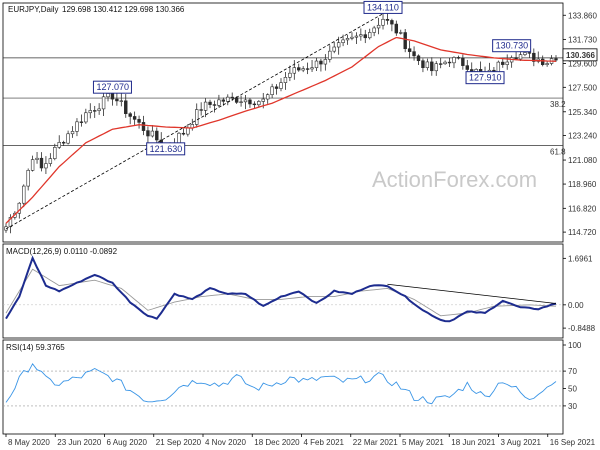 This screenshot has height=450, width=600. Describe the element at coordinates (423, 442) in the screenshot. I see `x-tick-label: 5 May 2021` at that location.